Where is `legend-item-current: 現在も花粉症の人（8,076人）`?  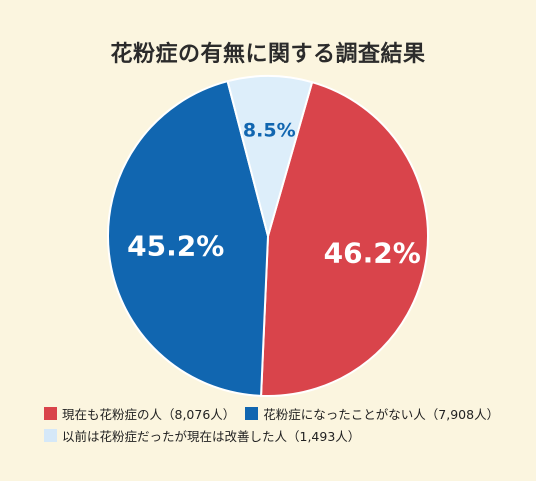
legend-item-current: 現在も花粉症の人（8,076人） is located at coordinates (139, 413).